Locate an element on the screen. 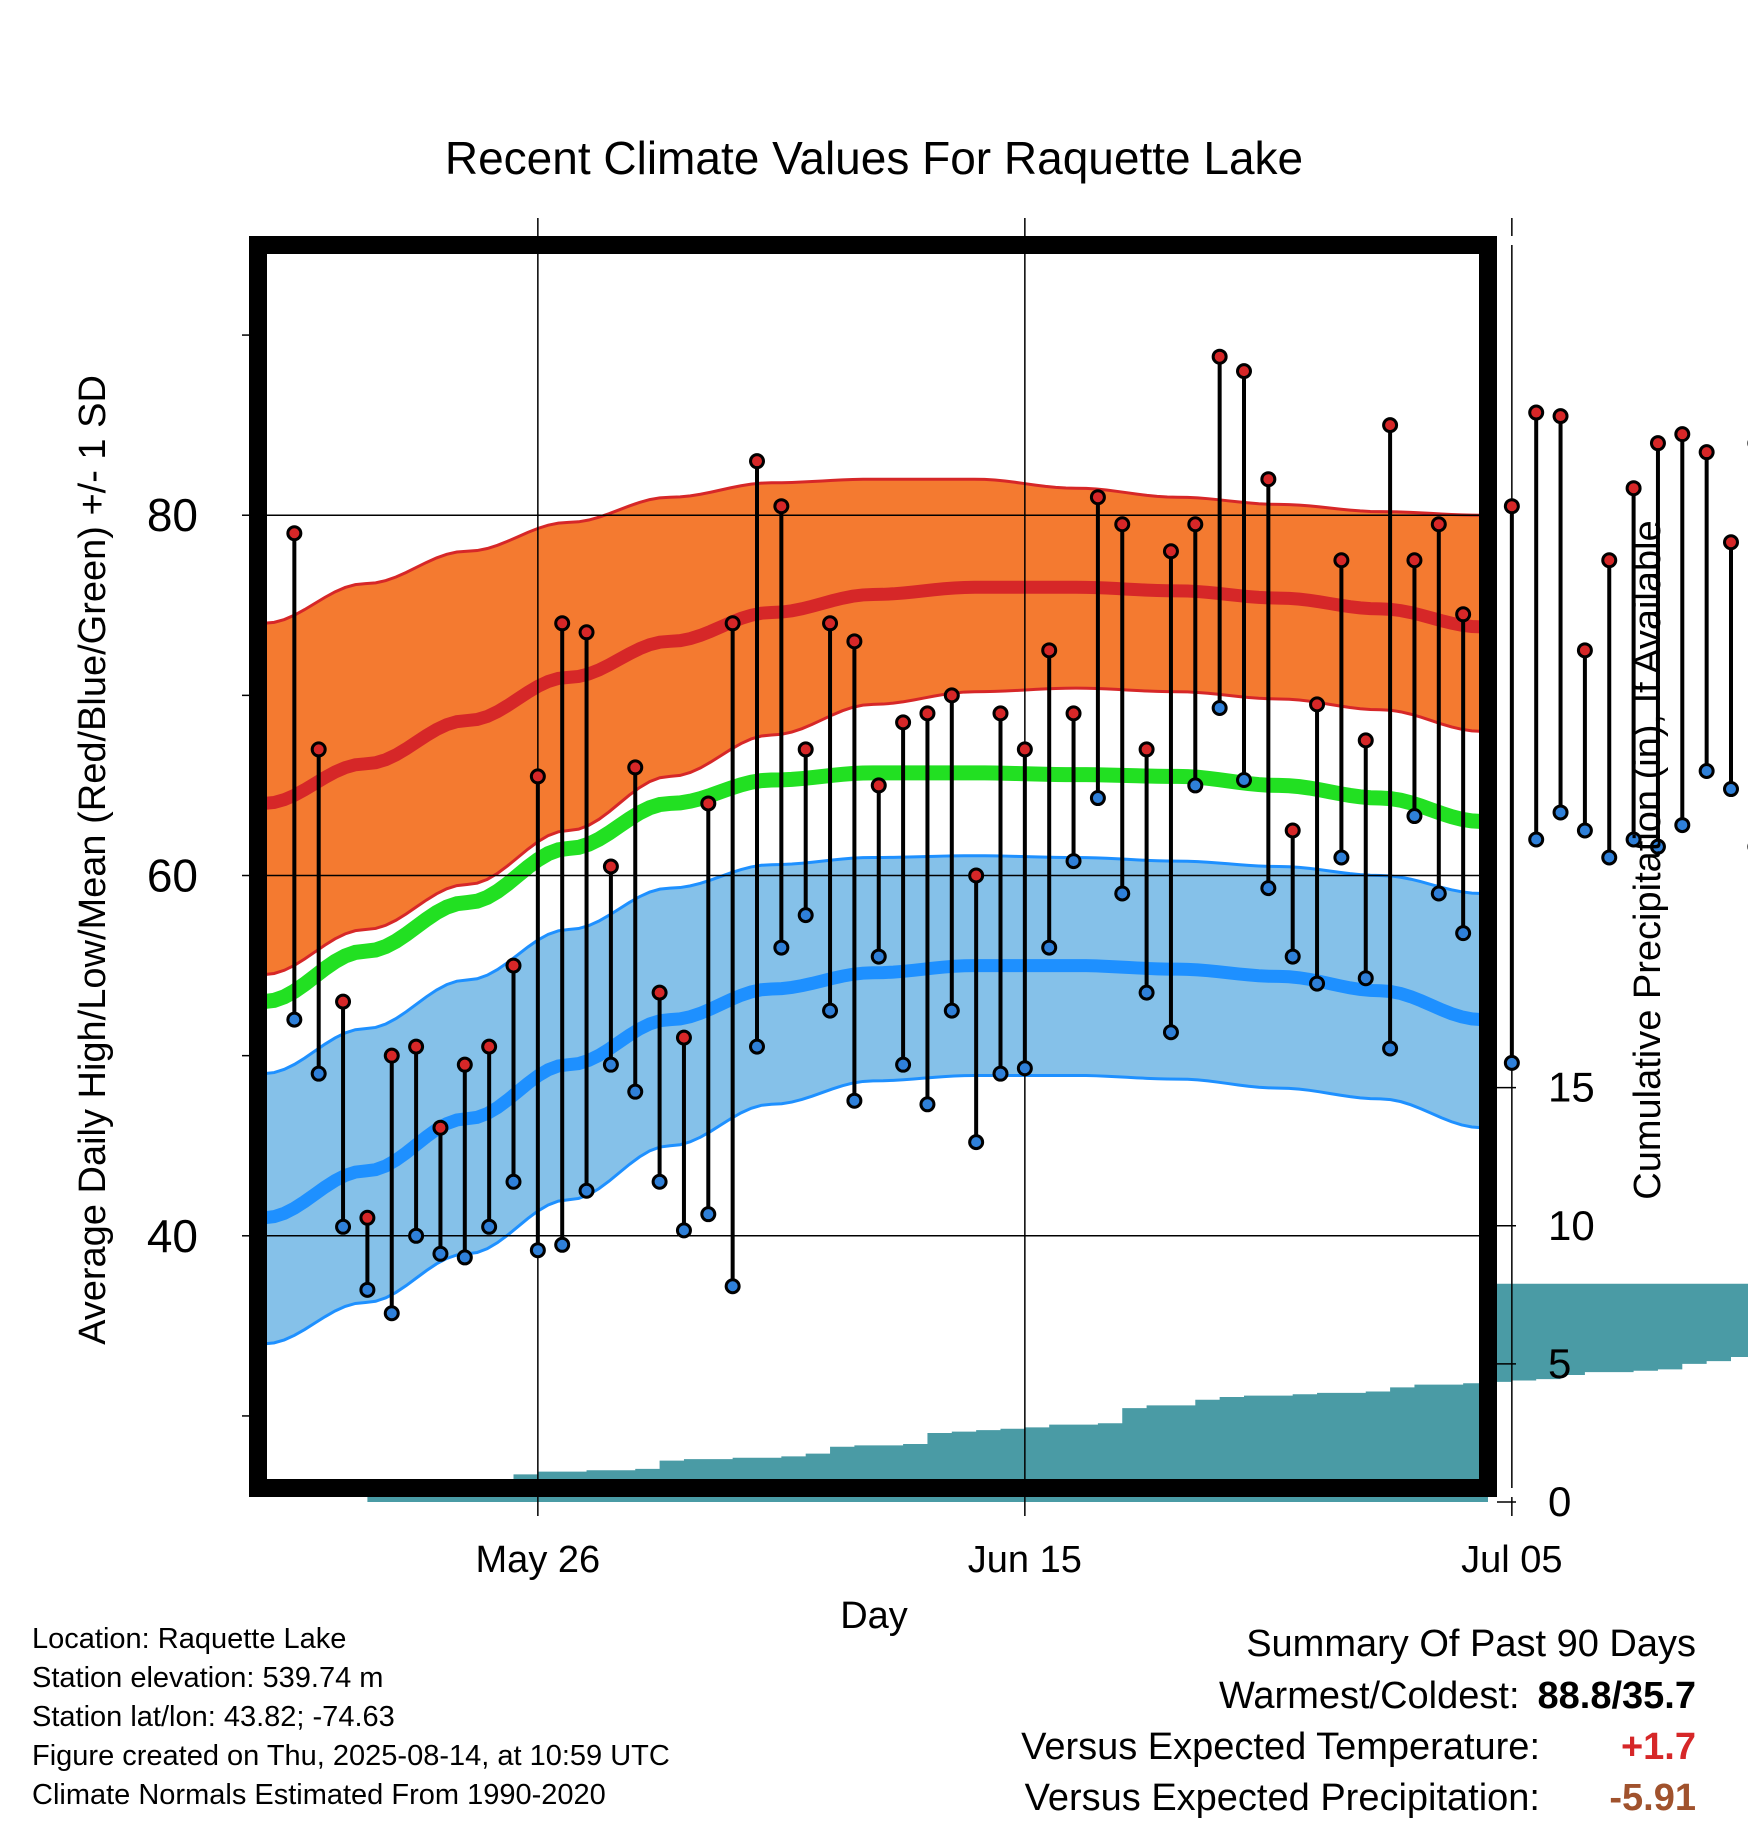 This screenshot has height=1828, width=1748. info-elevation: Station elevation: 539.74 m is located at coordinates (208, 1678).